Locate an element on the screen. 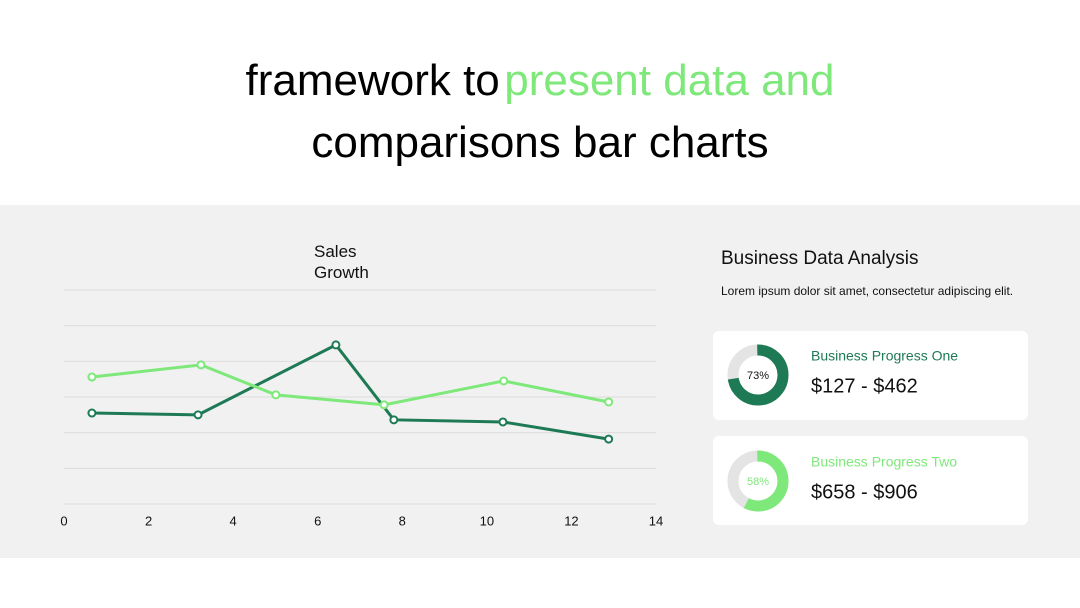 The image size is (1080, 608). x-tick-label: 12 is located at coordinates (571, 520).